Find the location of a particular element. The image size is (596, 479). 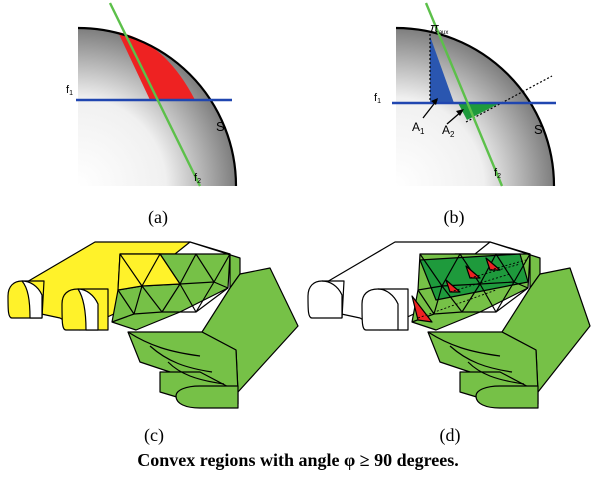

left-block-d is located at coordinates (326, 299).